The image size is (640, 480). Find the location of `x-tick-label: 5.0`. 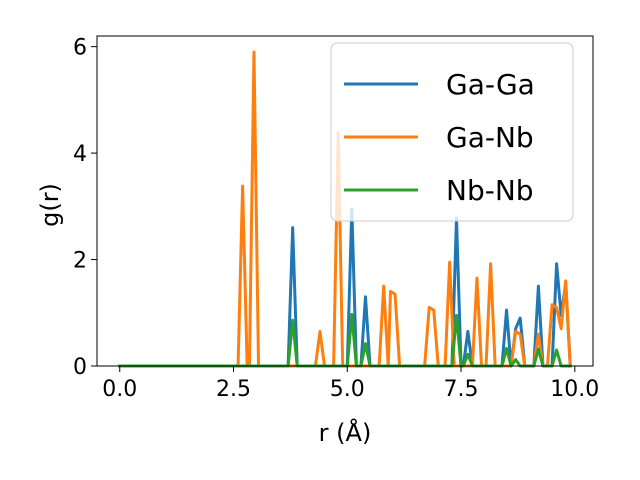

x-tick-label: 5.0 is located at coordinates (347, 389).